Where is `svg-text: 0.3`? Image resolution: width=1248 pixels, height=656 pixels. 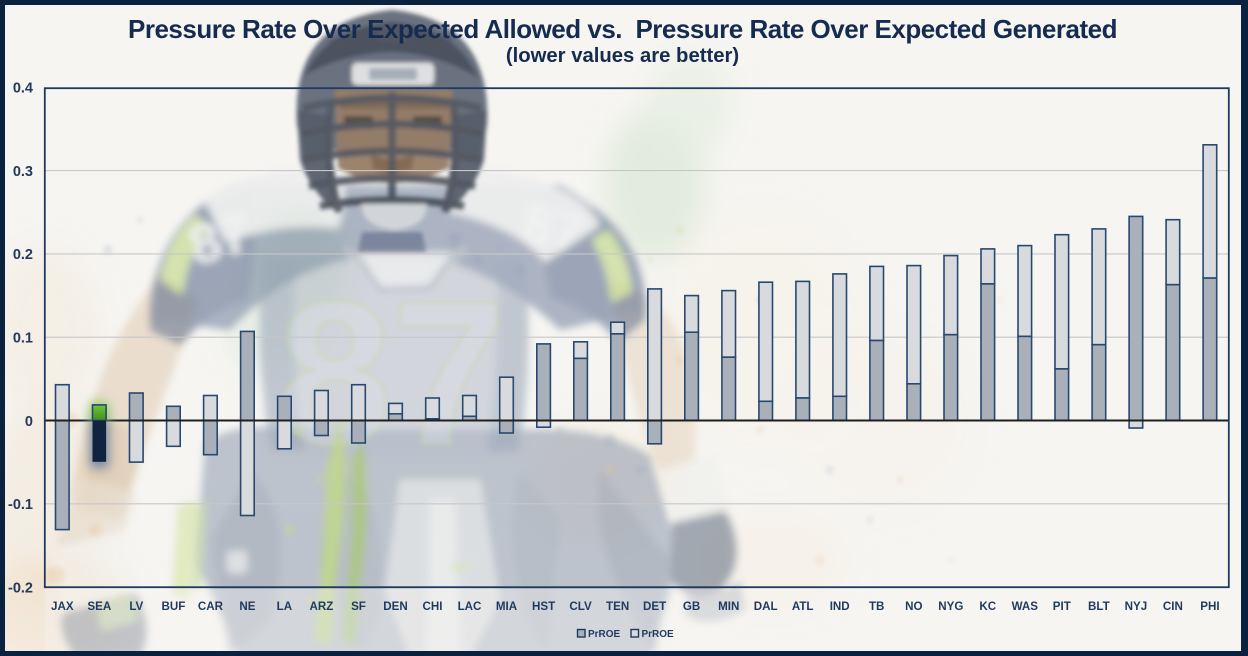 svg-text: 0.3 is located at coordinates (23, 172).